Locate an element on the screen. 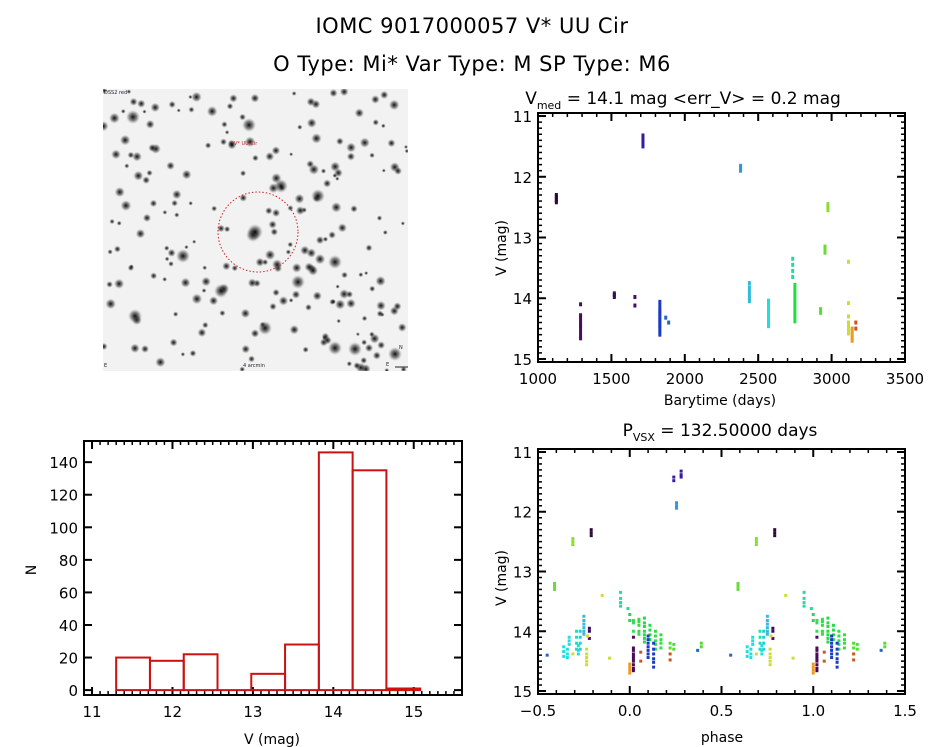 The width and height of the screenshot is (944, 747). lightcurve-ytick-label: 14 is located at coordinates (522, 299).